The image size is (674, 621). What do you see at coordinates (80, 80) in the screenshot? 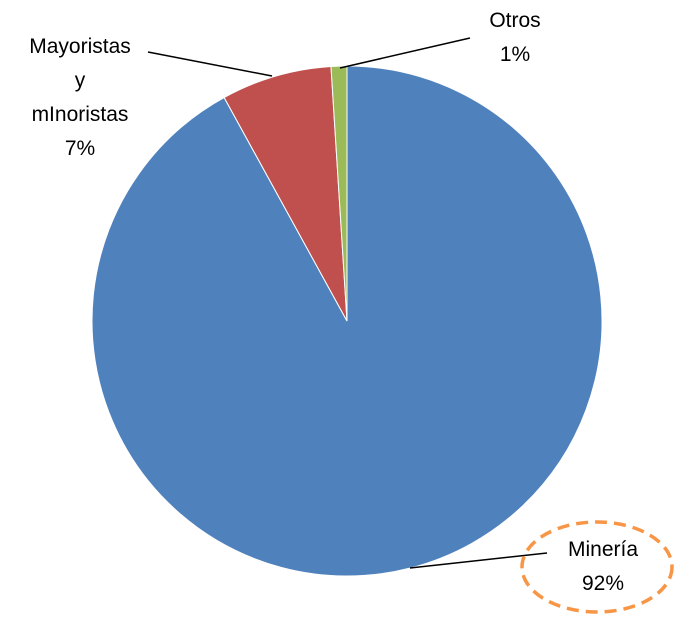
I see `category-label: Mayoristas y mInoristas` at bounding box center [80, 80].